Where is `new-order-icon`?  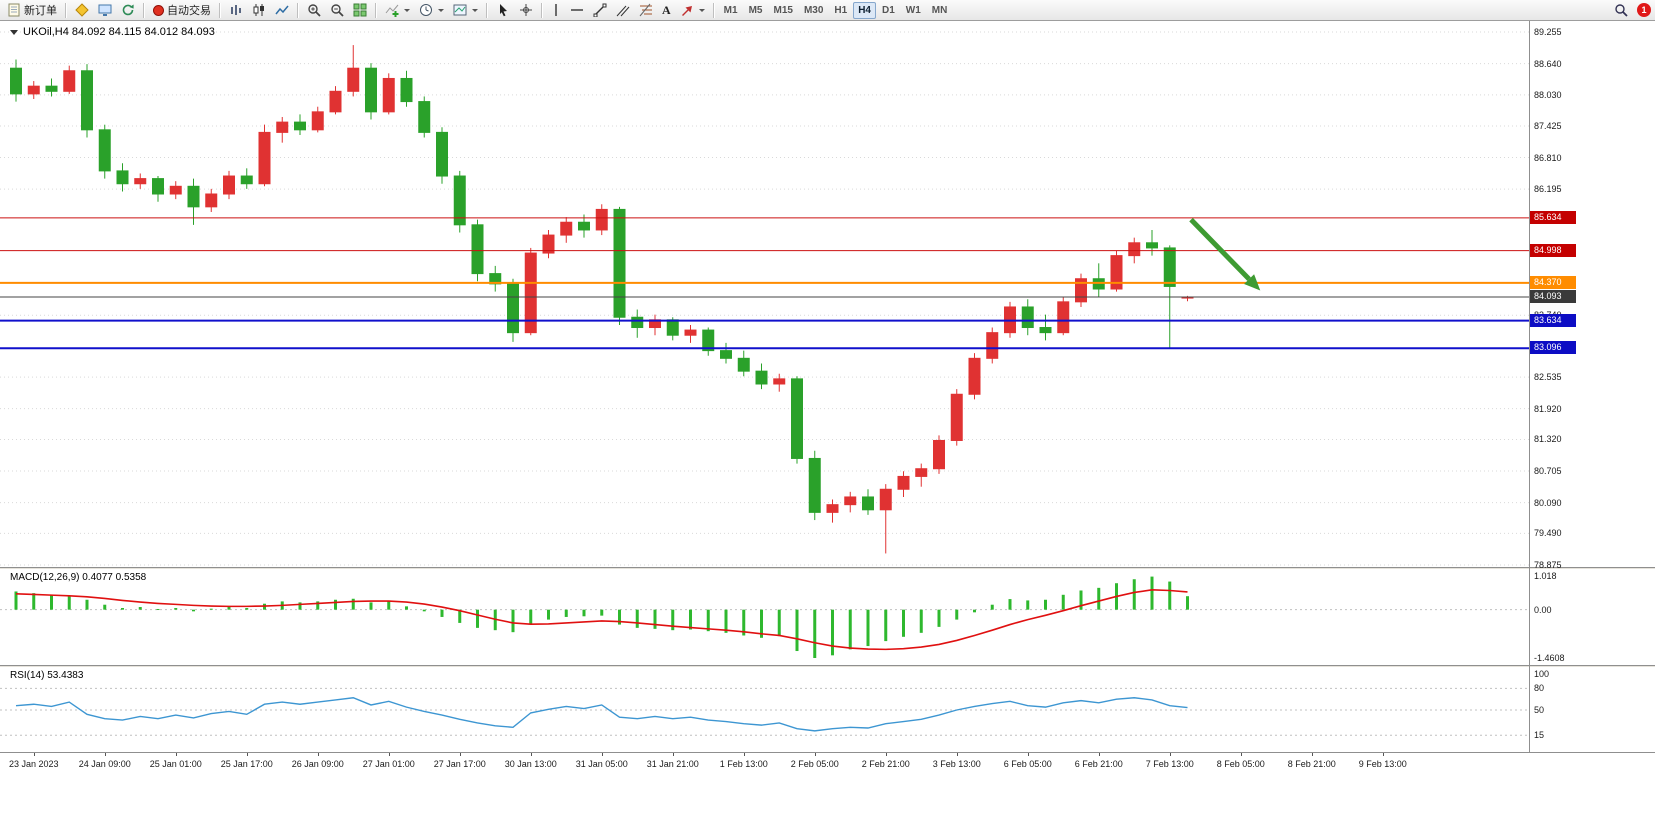 new-order-icon is located at coordinates (14, 10).